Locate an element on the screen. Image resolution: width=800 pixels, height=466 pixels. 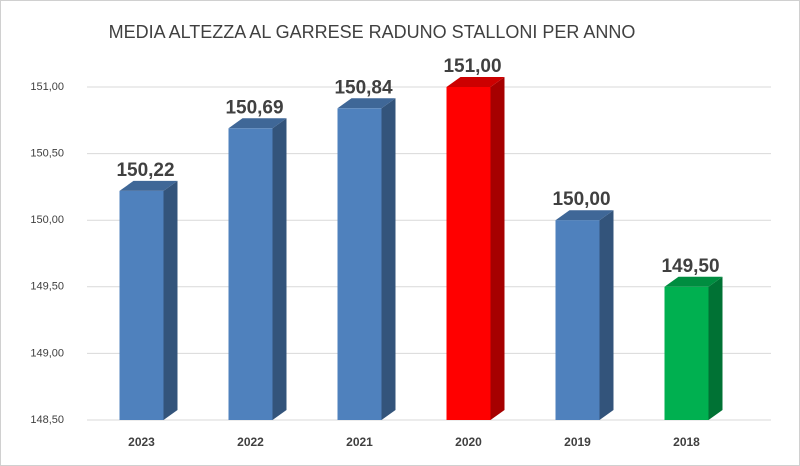
y-tick-label: 149,50 is located at coordinates (47, 287).